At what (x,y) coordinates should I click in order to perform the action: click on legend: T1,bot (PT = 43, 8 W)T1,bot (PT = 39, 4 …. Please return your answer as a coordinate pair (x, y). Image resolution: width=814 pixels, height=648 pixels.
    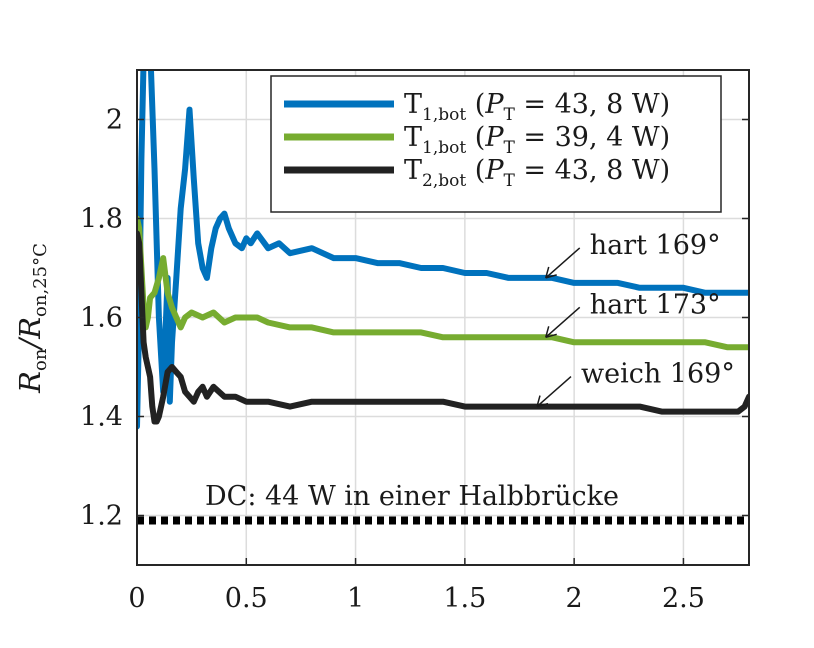
    Looking at the image, I should click on (496, 144).